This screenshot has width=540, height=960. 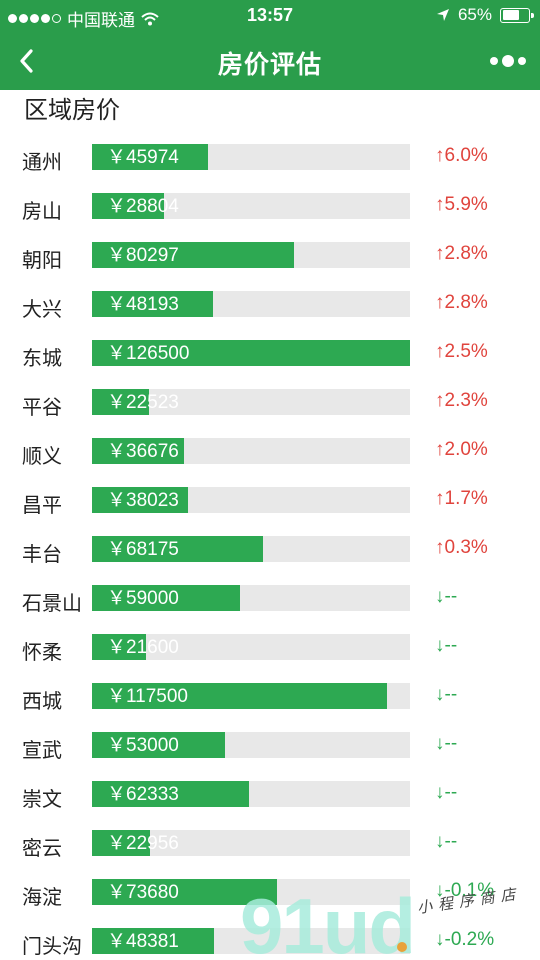 I want to click on district-name: 密云, so click(x=42, y=849).